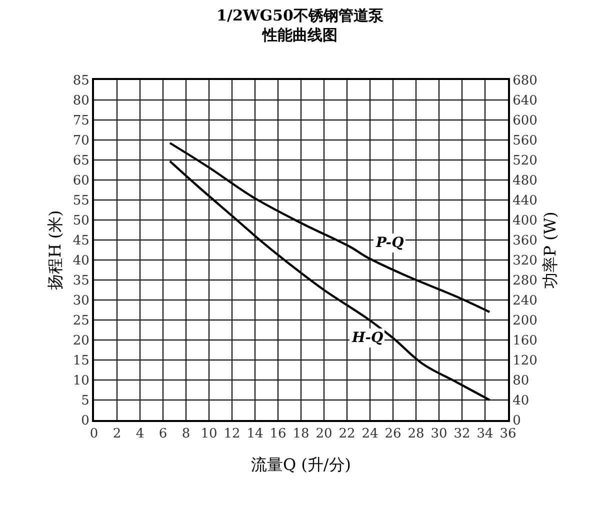 Image resolution: width=600 pixels, height=512 pixels. What do you see at coordinates (389, 243) in the screenshot?
I see `series-label: P-Q` at bounding box center [389, 243].